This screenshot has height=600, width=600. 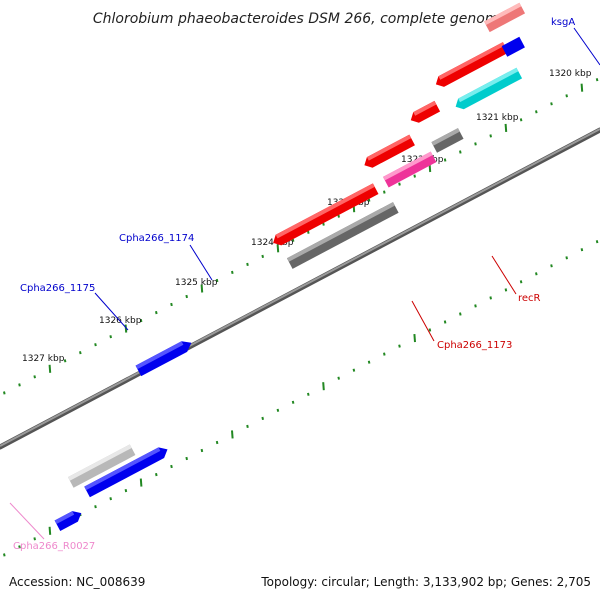 What do you see at coordinates (196, 283) in the screenshot?
I see `tick-label-1325: 1325 kbp` at bounding box center [196, 283].